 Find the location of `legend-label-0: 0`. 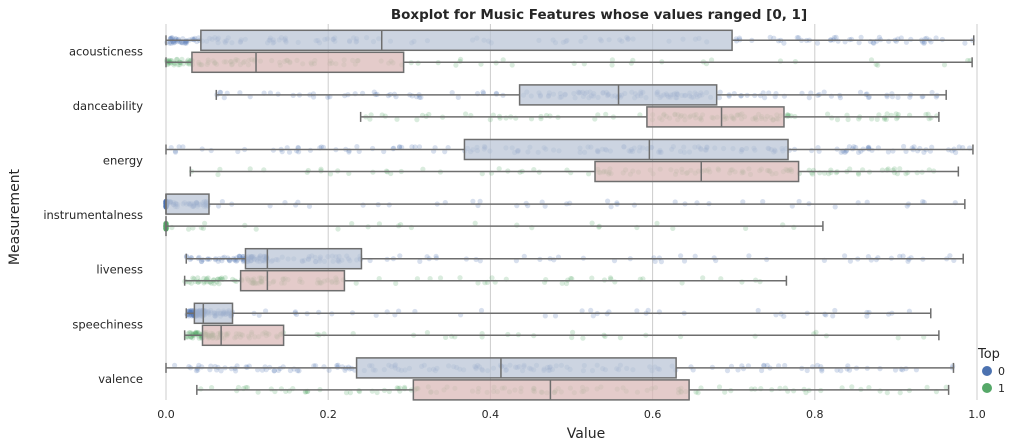

legend-label-0: 0 is located at coordinates (1001, 371).